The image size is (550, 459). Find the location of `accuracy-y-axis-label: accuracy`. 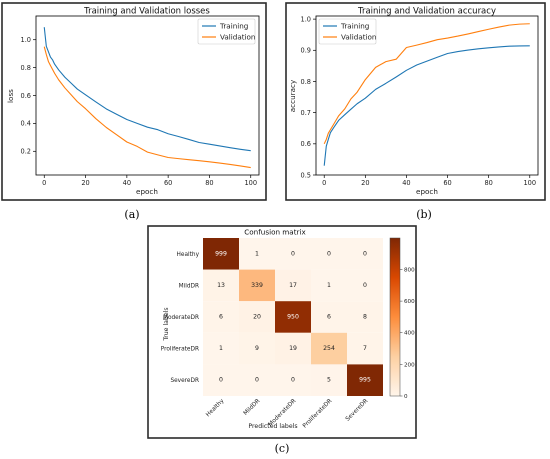

accuracy-y-axis-label: accuracy is located at coordinates (292, 95).